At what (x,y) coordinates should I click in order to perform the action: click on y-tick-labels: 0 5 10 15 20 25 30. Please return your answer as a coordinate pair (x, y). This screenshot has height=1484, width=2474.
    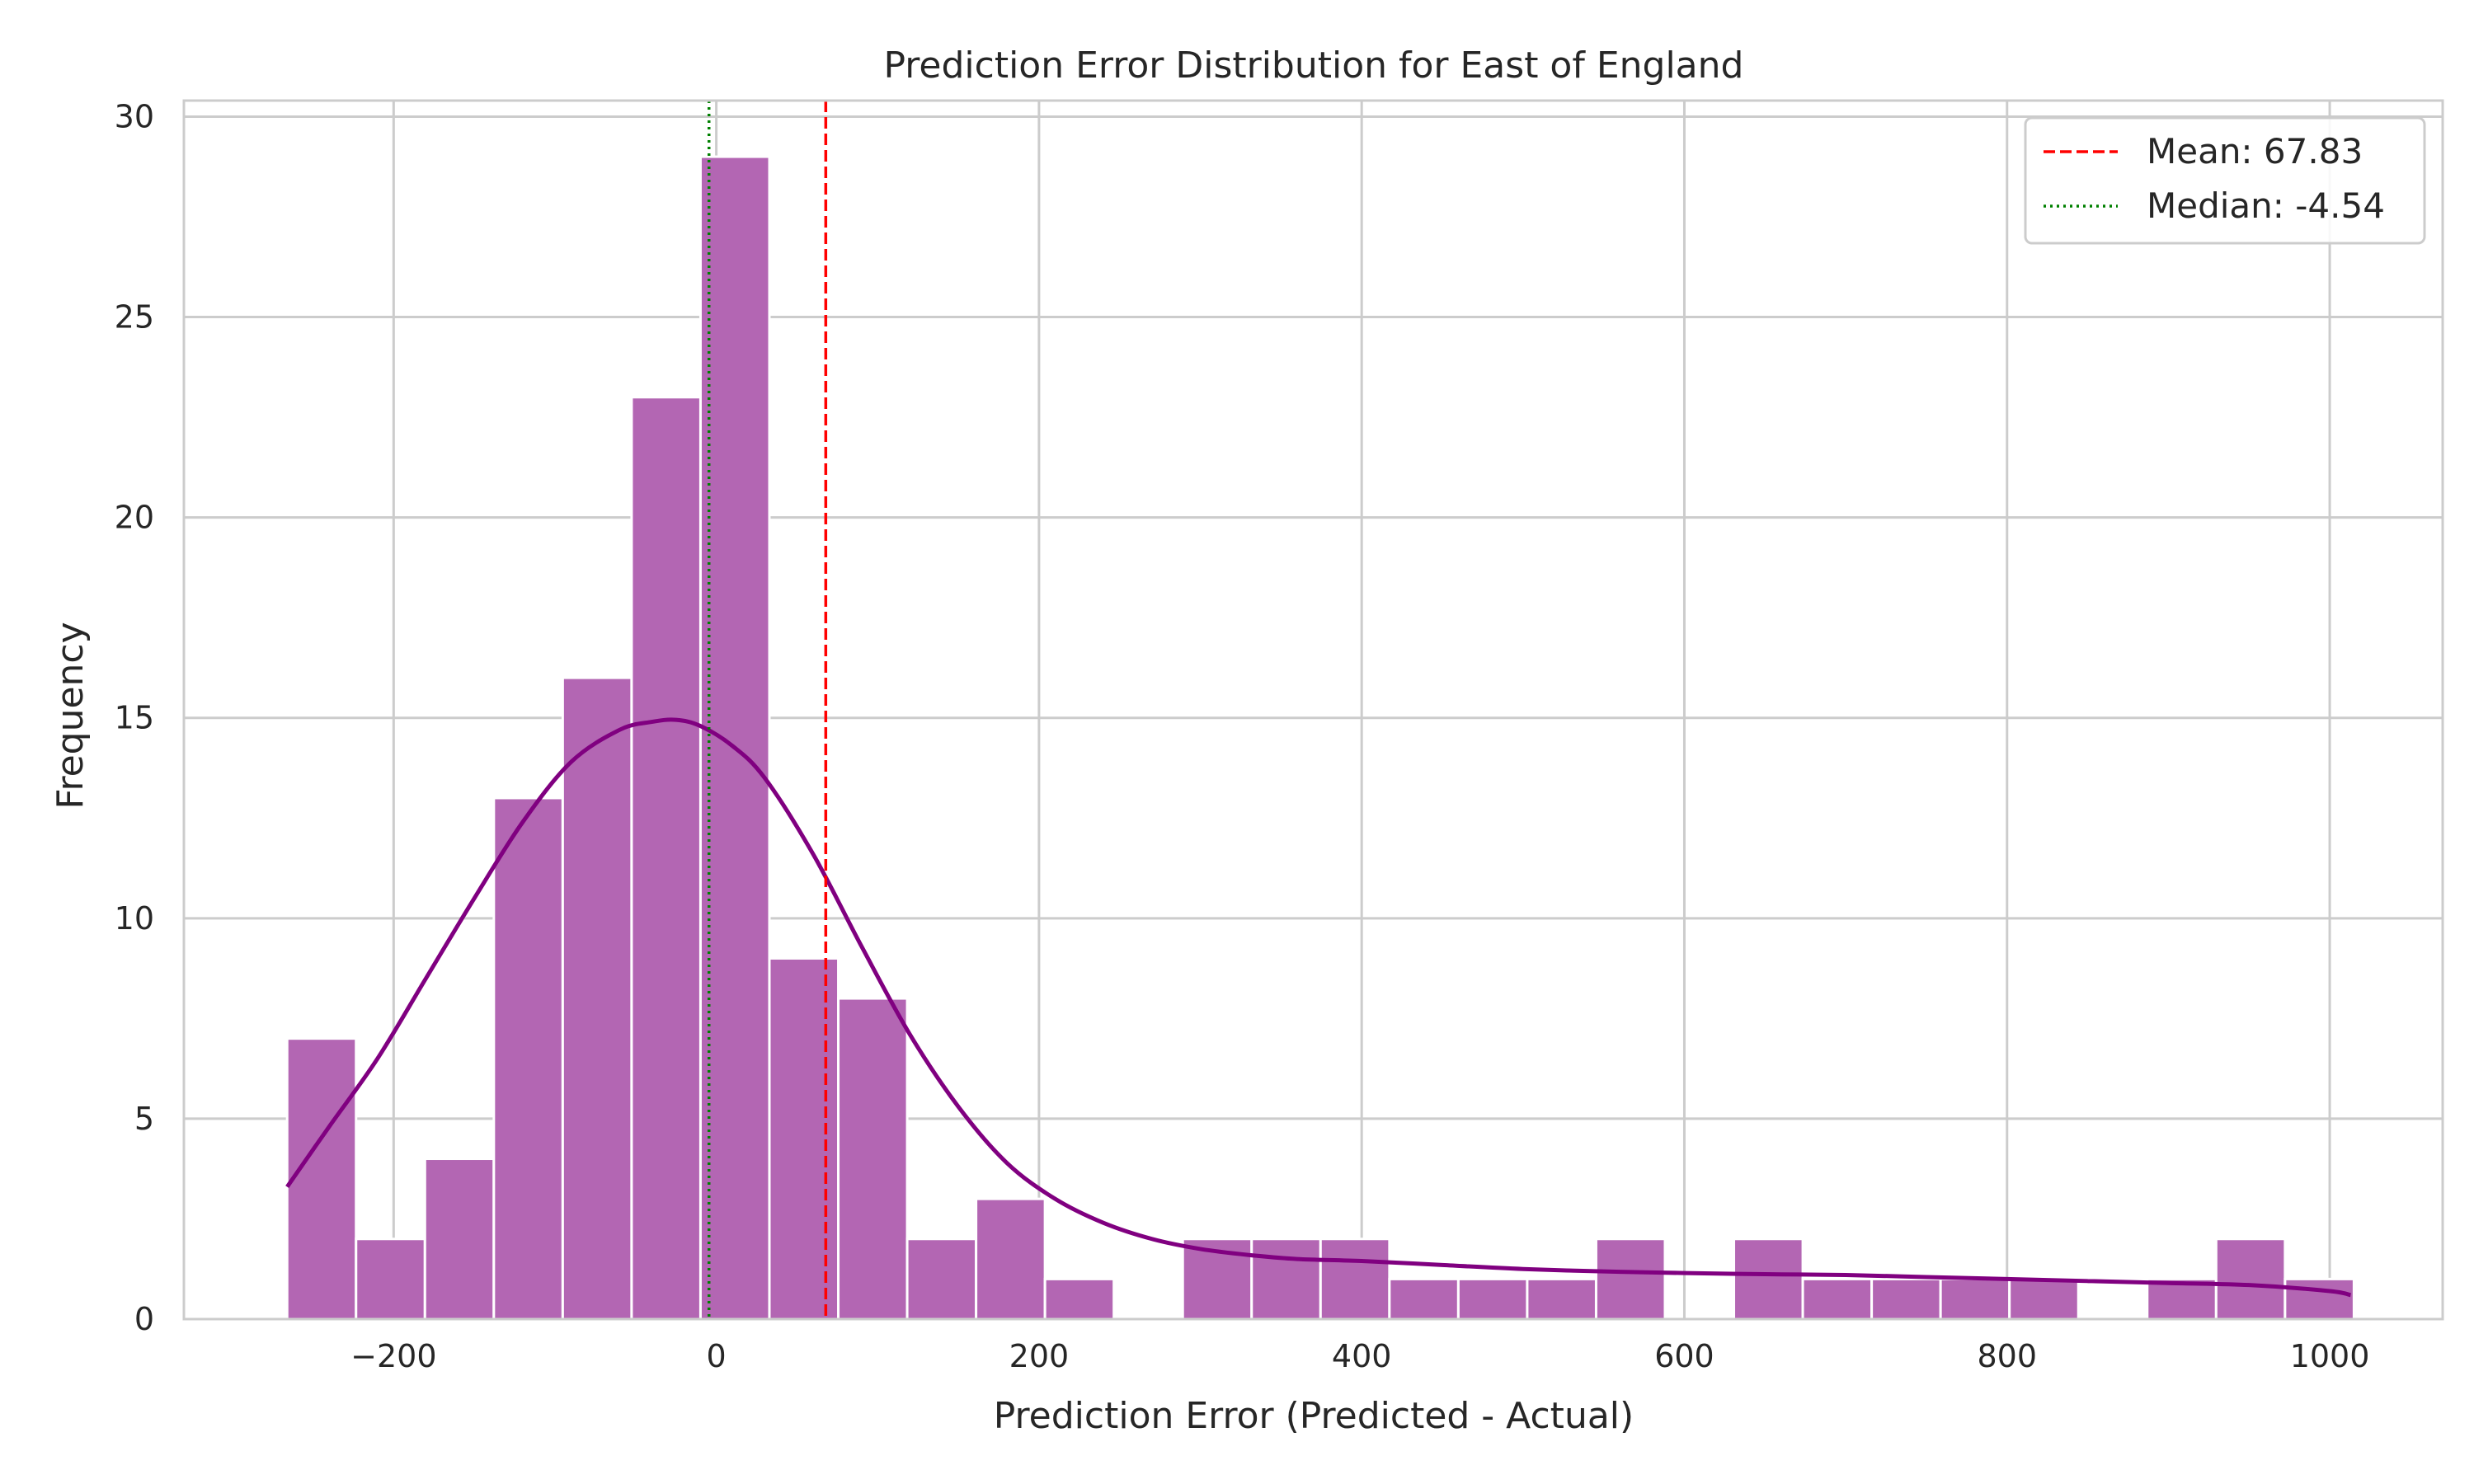
    Looking at the image, I should click on (134, 717).